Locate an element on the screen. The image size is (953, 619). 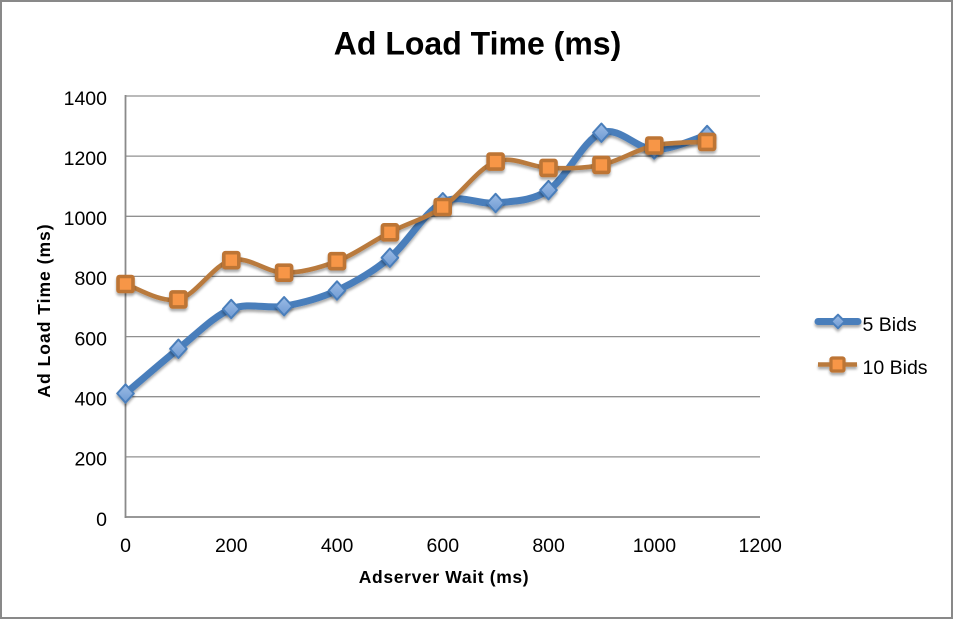
svg-text: 1400 is located at coordinates (86, 99).